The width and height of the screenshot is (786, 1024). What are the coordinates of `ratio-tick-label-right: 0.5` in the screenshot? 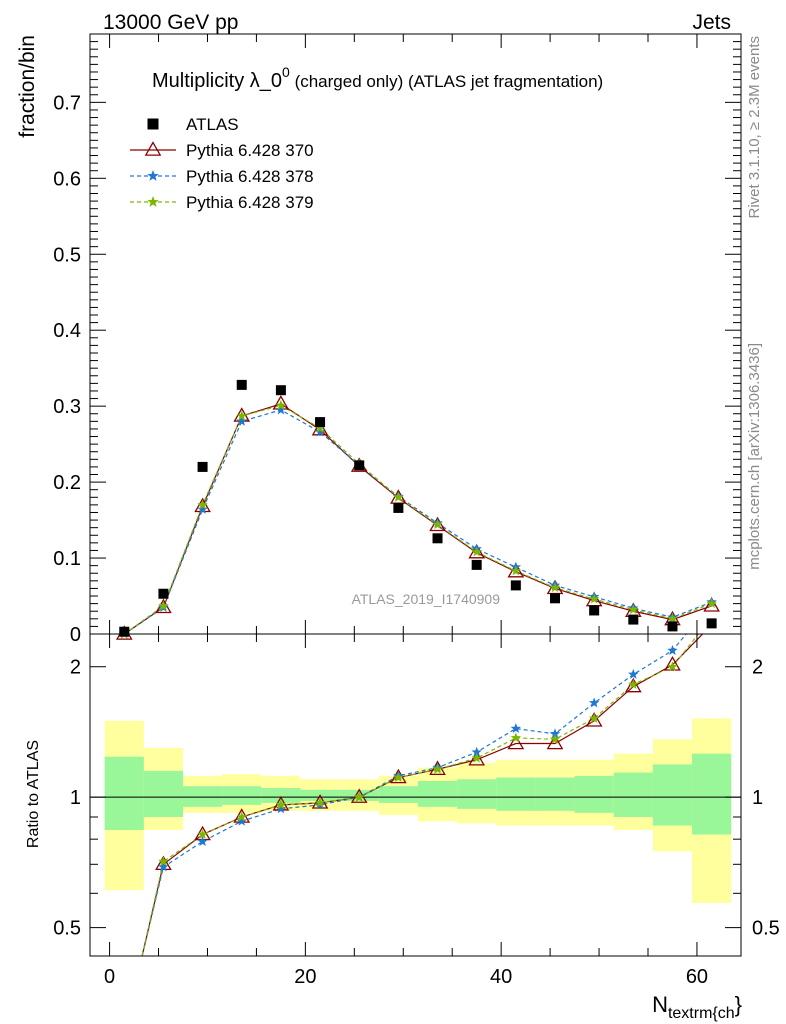 It's located at (766, 929).